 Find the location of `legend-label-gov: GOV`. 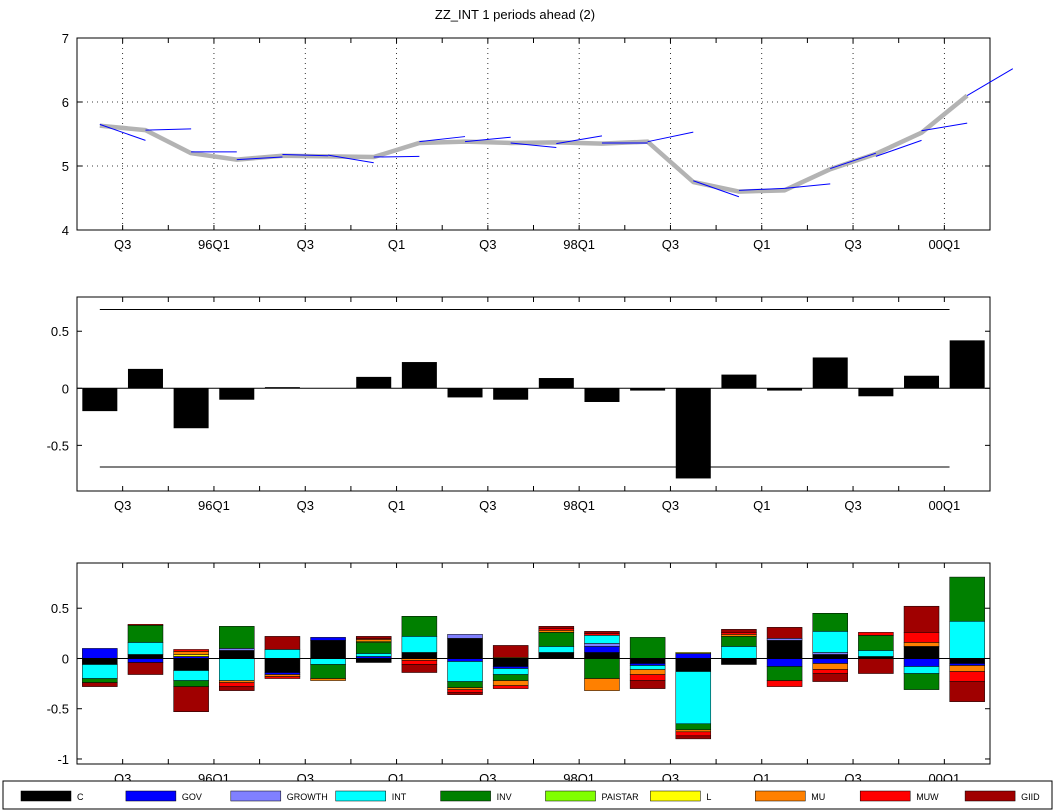

legend-label-gov: GOV is located at coordinates (192, 797).